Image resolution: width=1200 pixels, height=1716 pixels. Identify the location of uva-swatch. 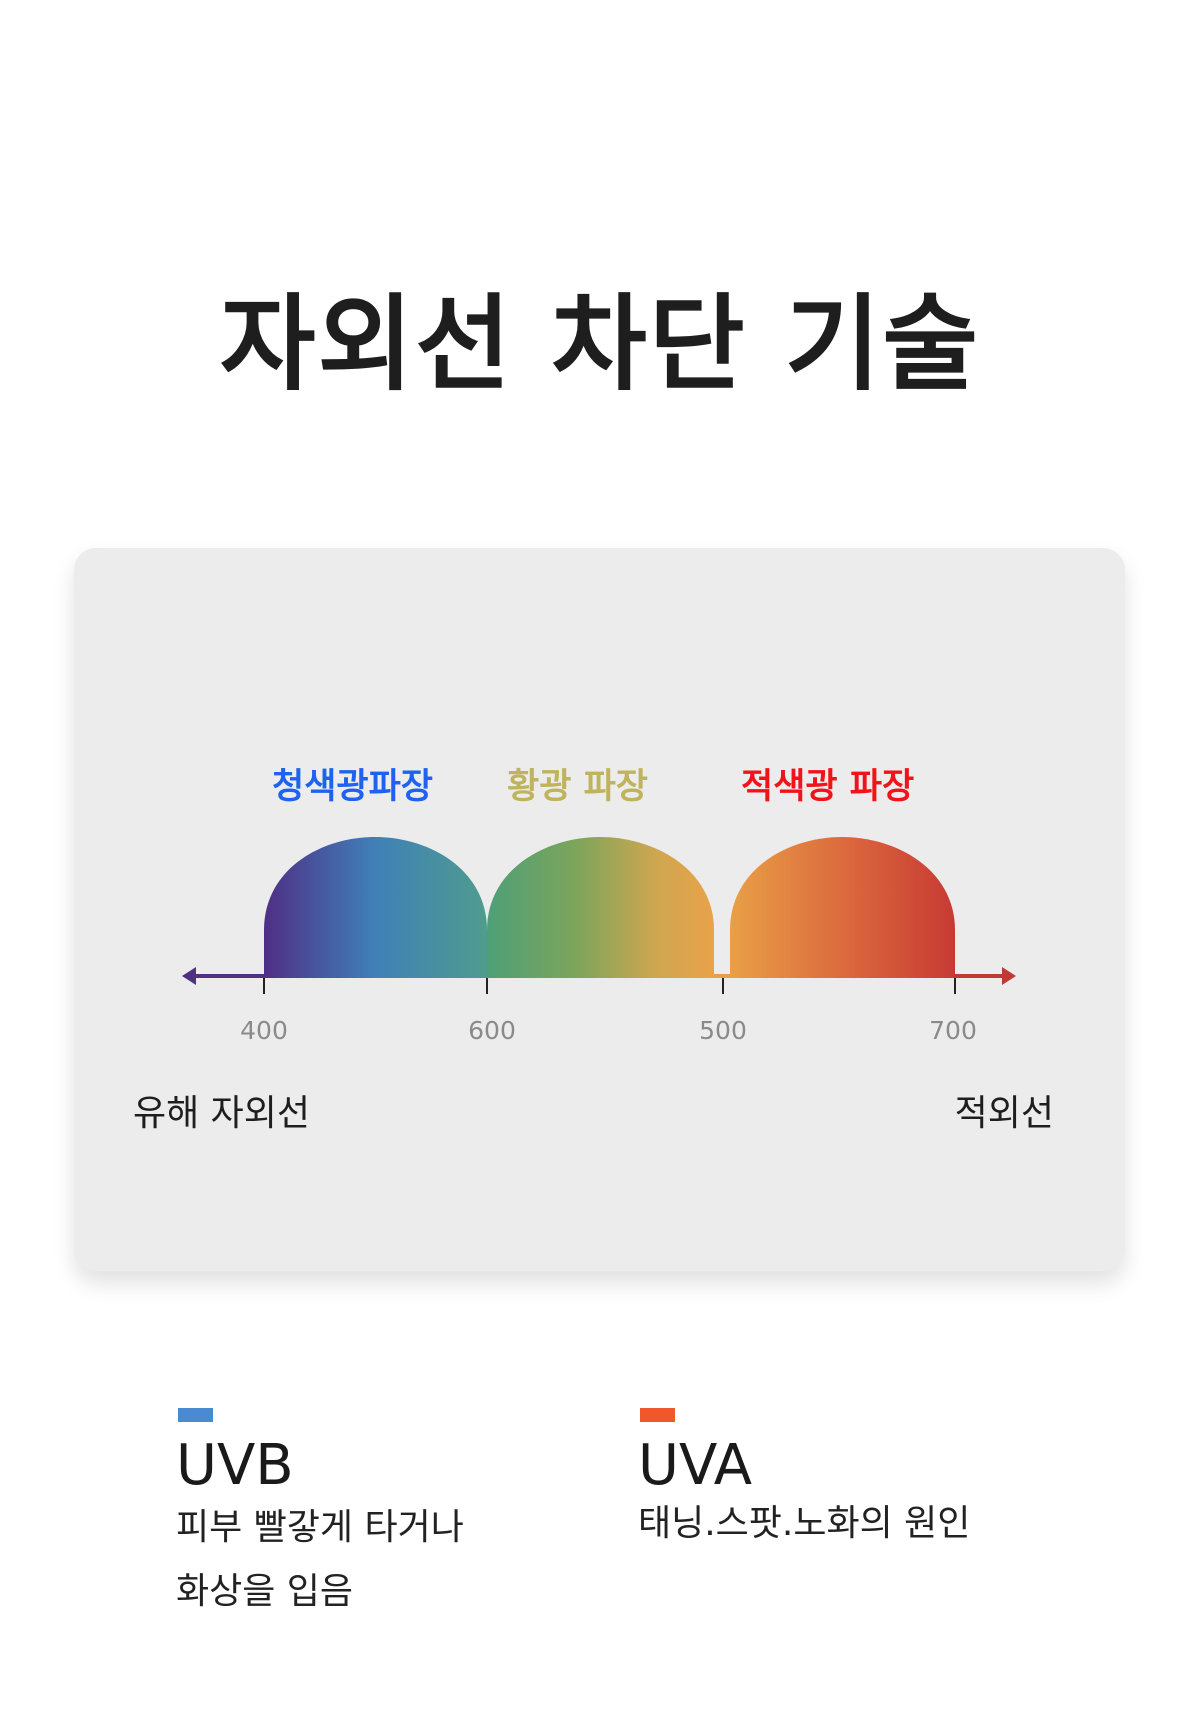
(657, 1415).